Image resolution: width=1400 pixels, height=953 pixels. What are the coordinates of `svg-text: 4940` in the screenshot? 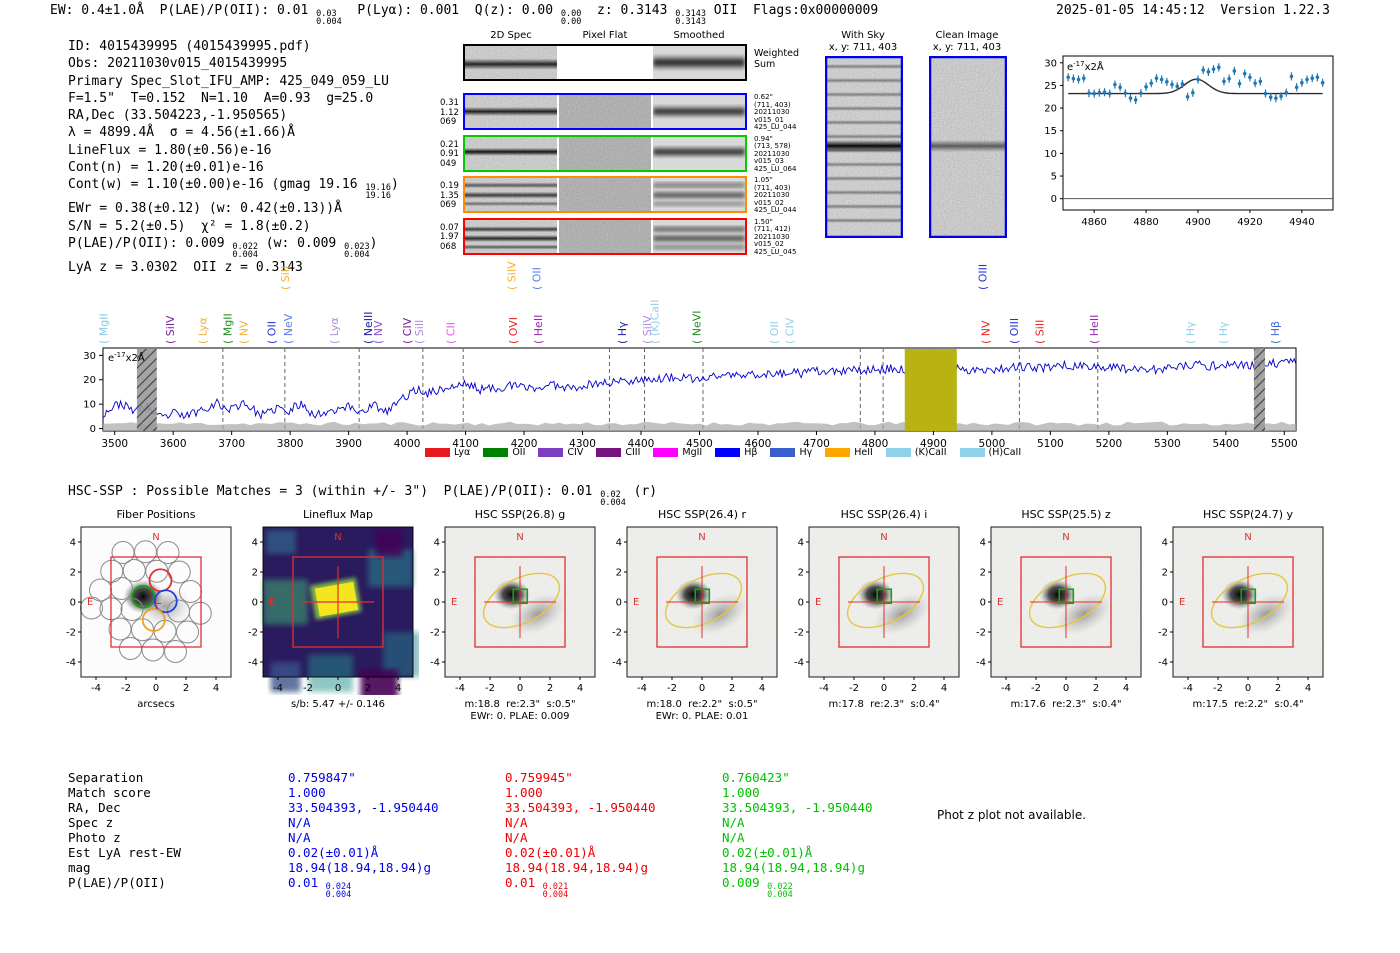 It's located at (1301, 222).